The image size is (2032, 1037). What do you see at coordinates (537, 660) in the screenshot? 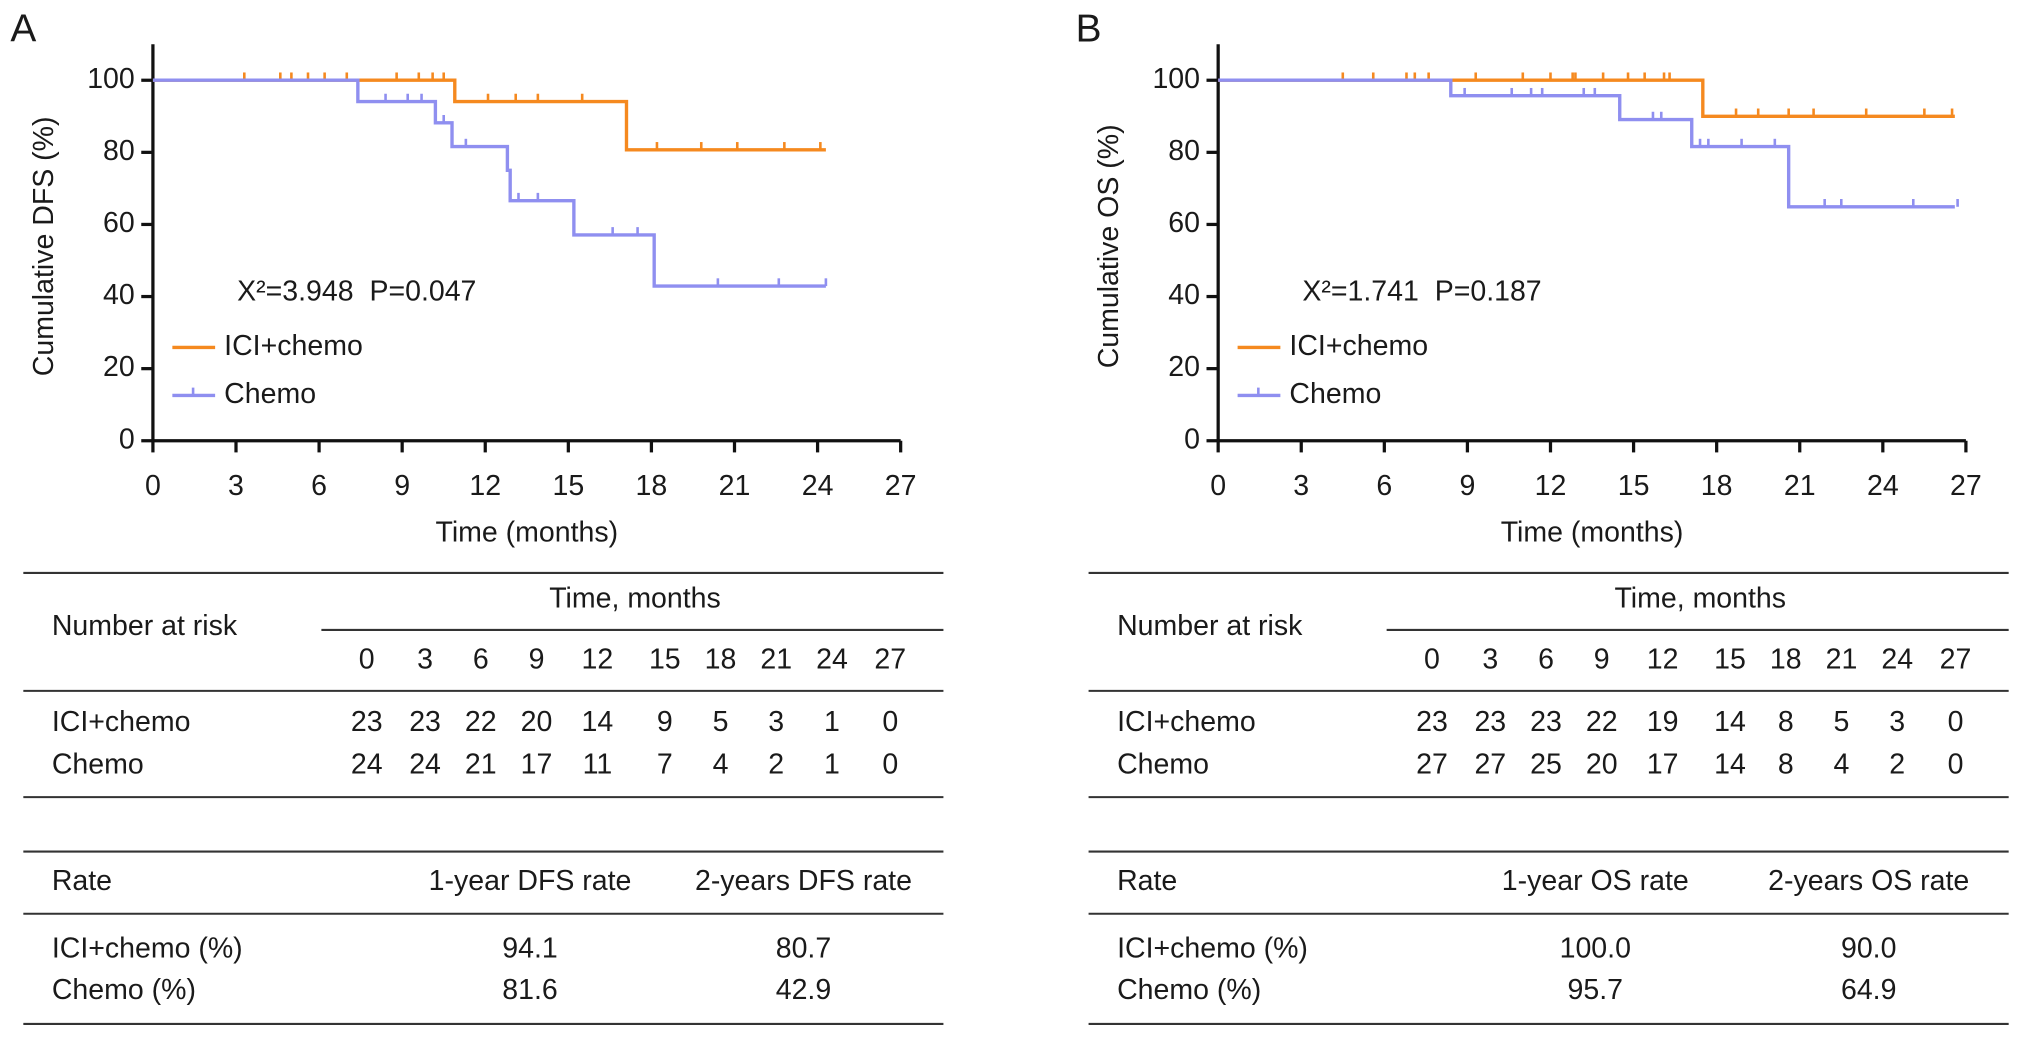
I see `time-cell: 9` at bounding box center [537, 660].